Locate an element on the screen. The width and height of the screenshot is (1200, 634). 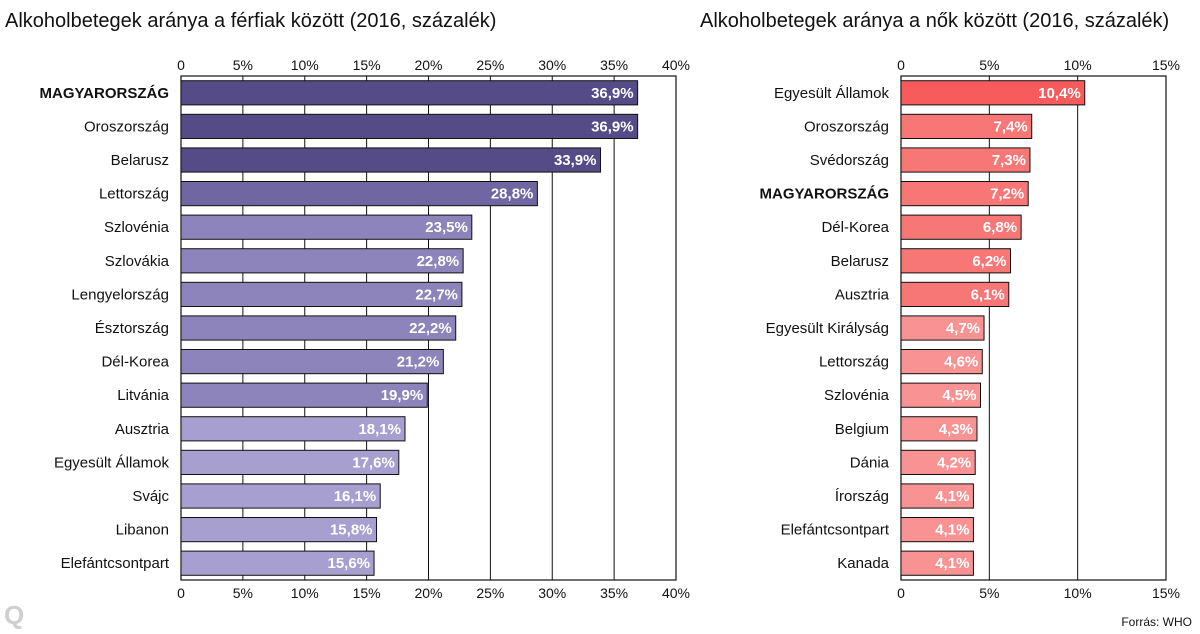
data-label: 6,8% is located at coordinates (1000, 227).